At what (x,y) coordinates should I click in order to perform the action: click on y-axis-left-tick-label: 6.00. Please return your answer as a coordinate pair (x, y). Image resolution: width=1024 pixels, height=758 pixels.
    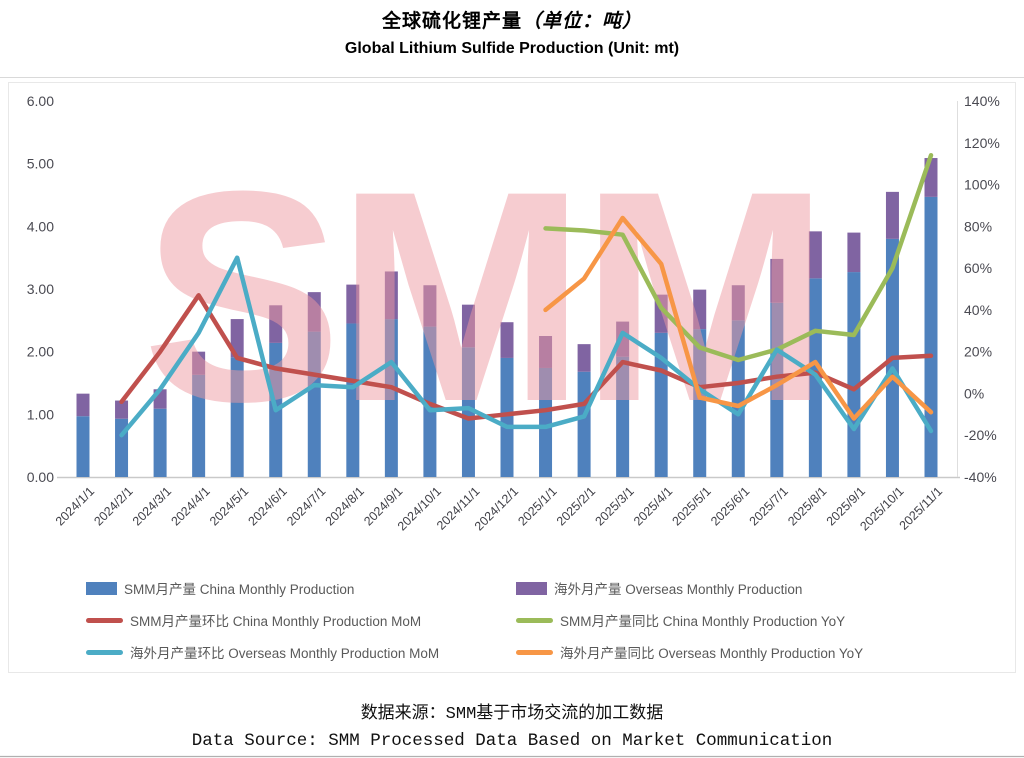
    Looking at the image, I should click on (40, 101).